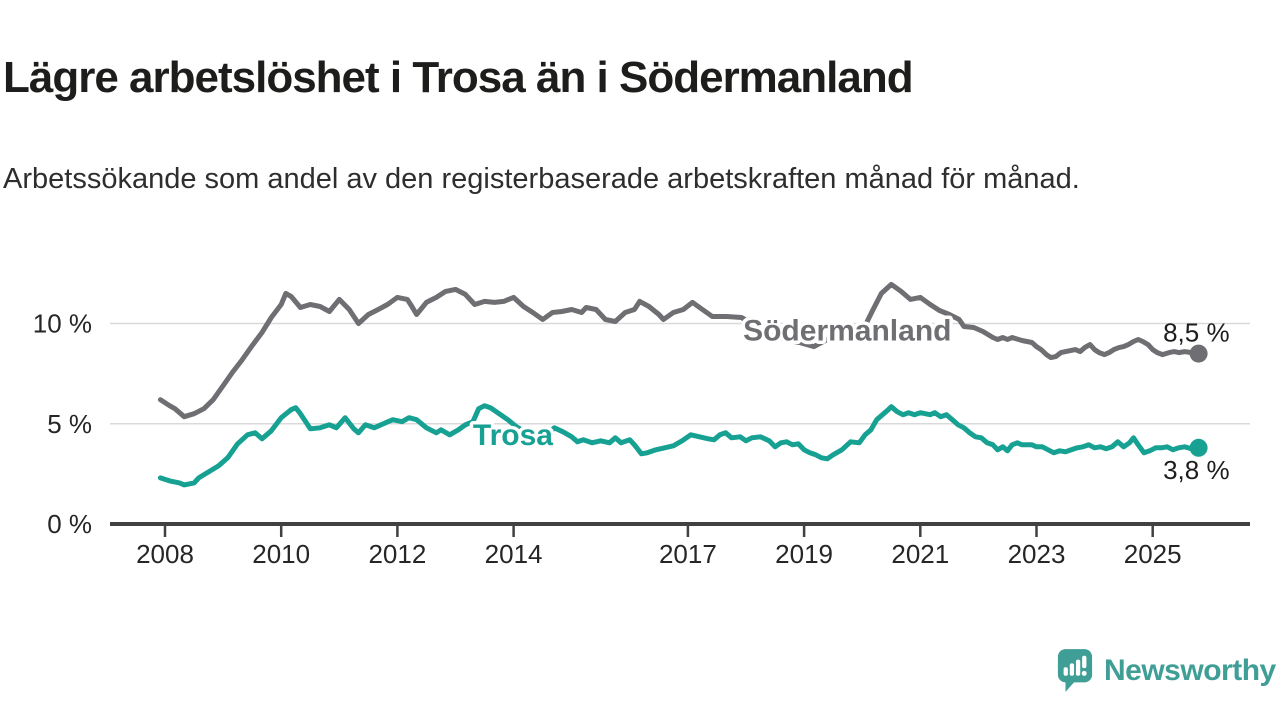 The image size is (1280, 720). Describe the element at coordinates (804, 554) in the screenshot. I see `x-axis-label-2019: 2019` at that location.